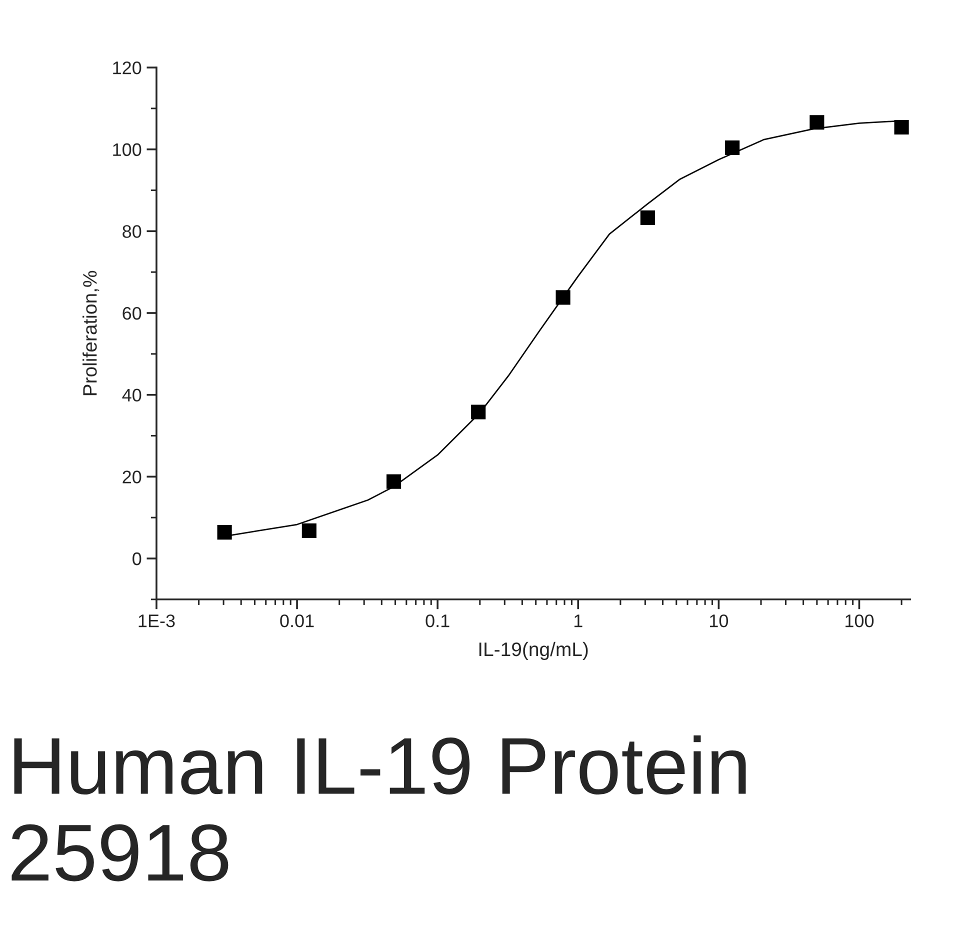 The height and width of the screenshot is (925, 960). What do you see at coordinates (132, 313) in the screenshot?
I see `y-tick-label: 60` at bounding box center [132, 313].